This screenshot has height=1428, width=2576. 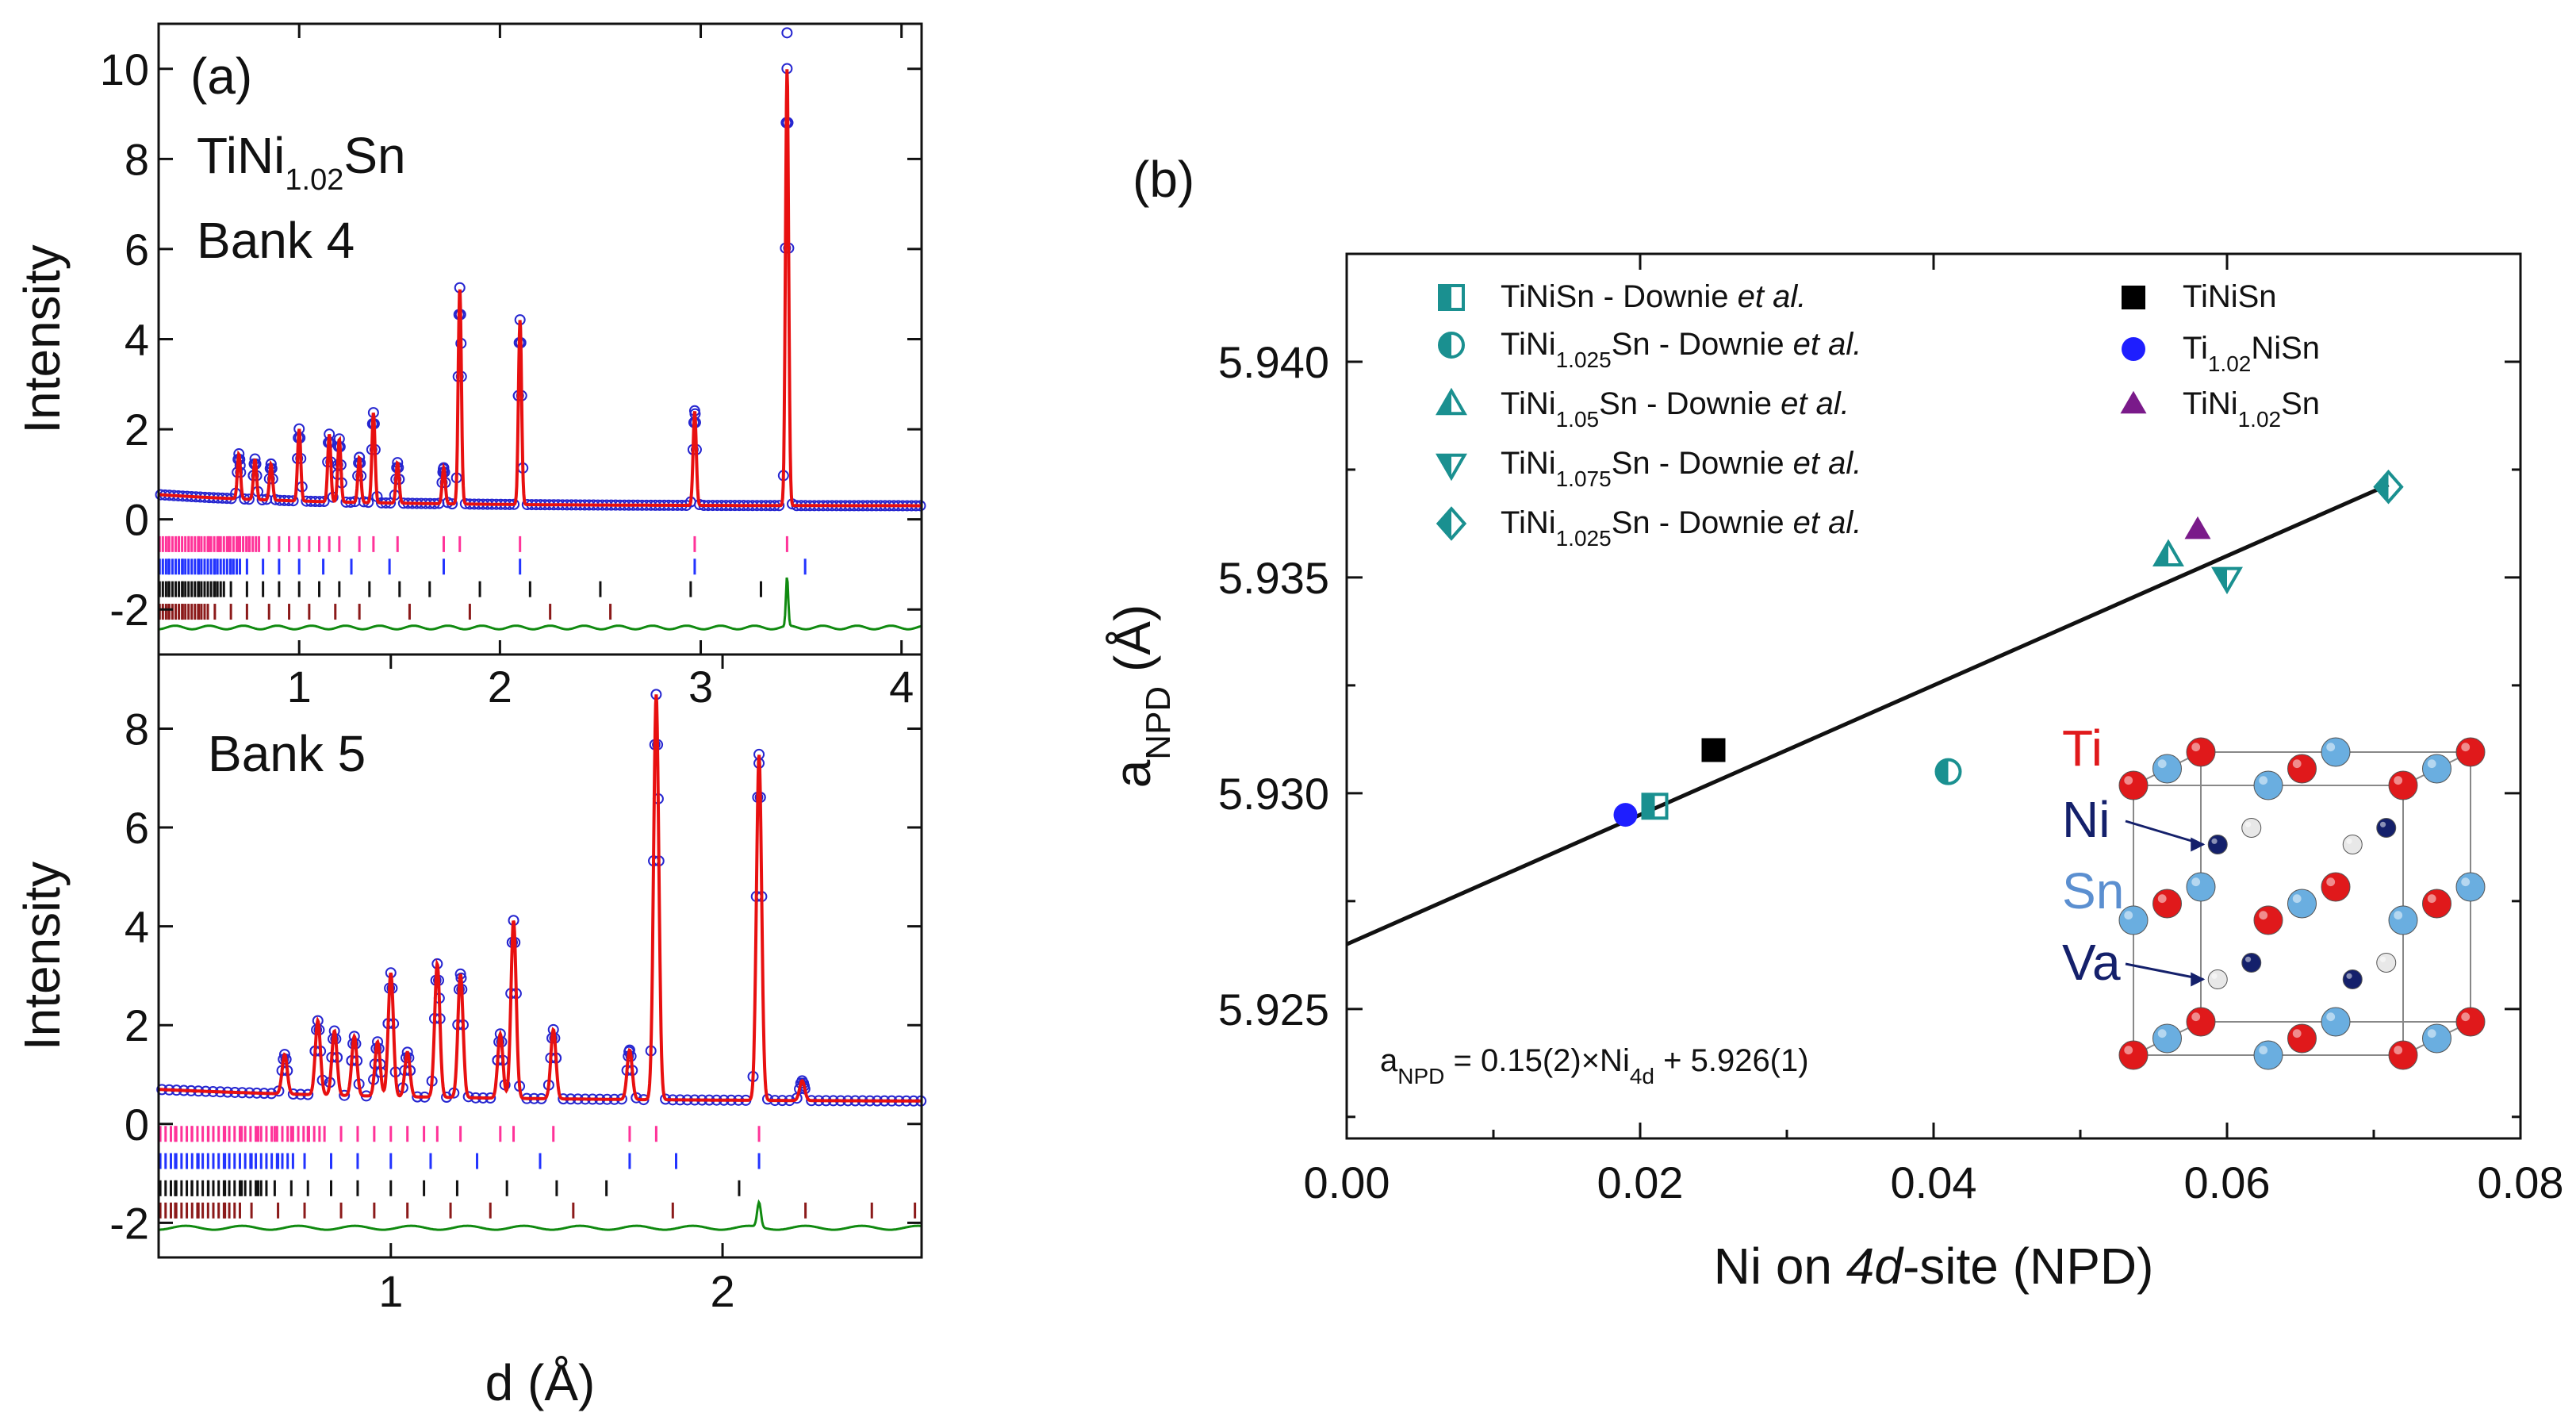 What do you see at coordinates (137, 729) in the screenshot?
I see `y-tick-label: 8` at bounding box center [137, 729].